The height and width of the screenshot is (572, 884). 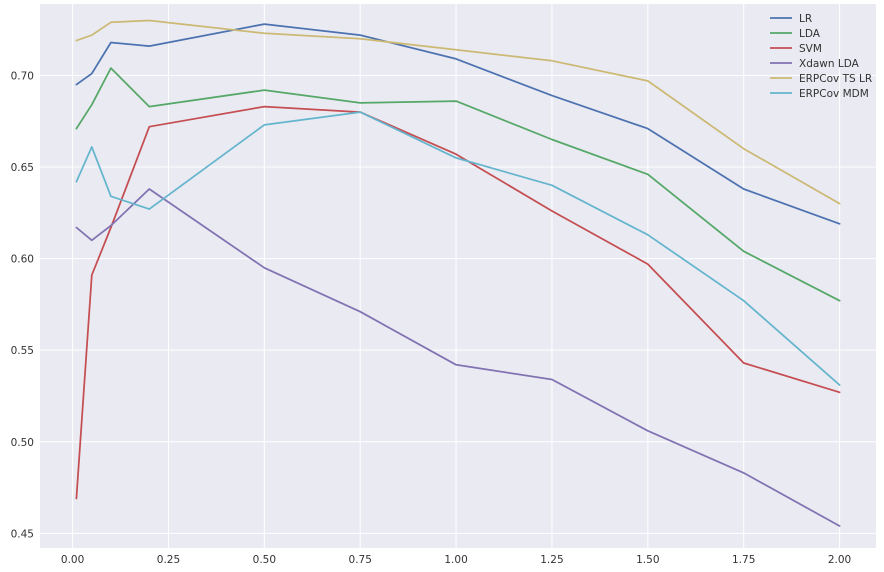 I want to click on x-axis-tick-labels: 0.00 0.25 0.50 0.75 1.00 1.25 1.50 1.75 2.00, so click(x=456, y=560).